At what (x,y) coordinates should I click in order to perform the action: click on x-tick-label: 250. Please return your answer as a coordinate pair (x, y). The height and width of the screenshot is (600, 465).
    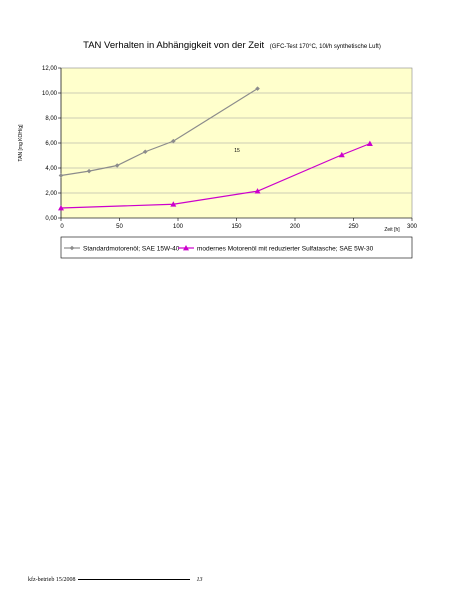
    Looking at the image, I should click on (353, 227).